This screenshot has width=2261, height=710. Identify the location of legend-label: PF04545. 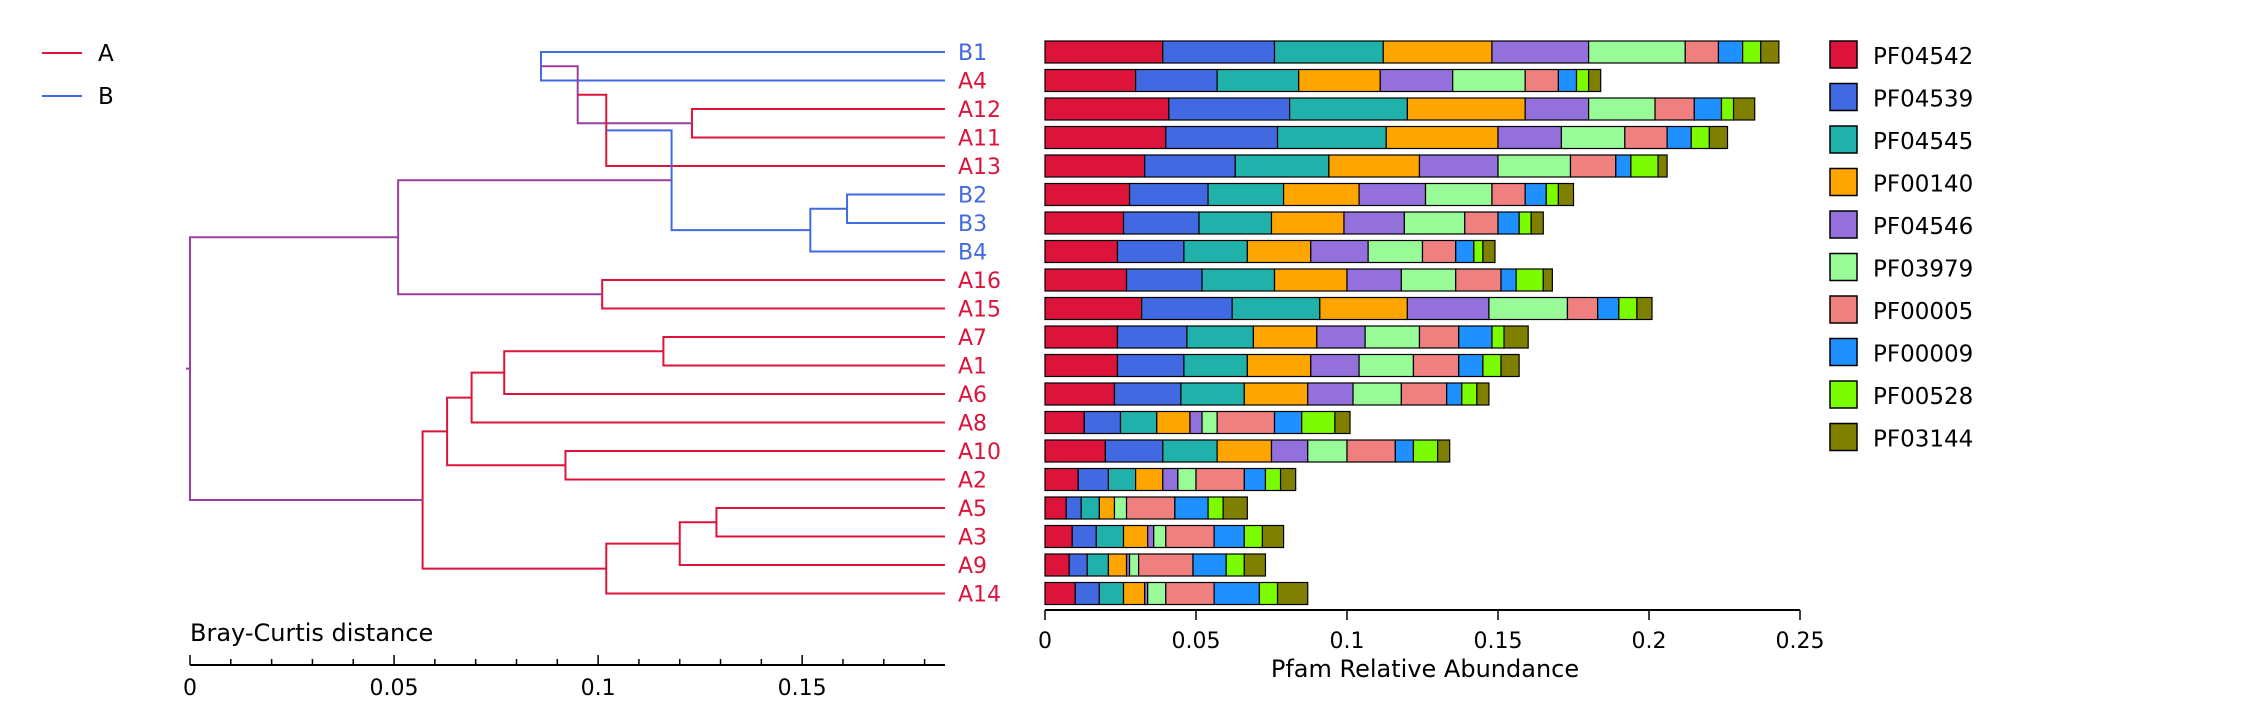
(1923, 142).